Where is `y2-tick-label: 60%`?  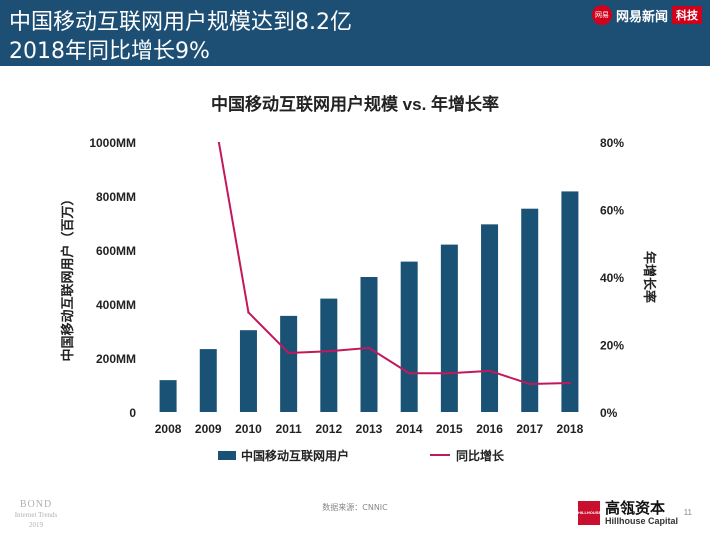
y2-tick-label: 60% is located at coordinates (612, 211).